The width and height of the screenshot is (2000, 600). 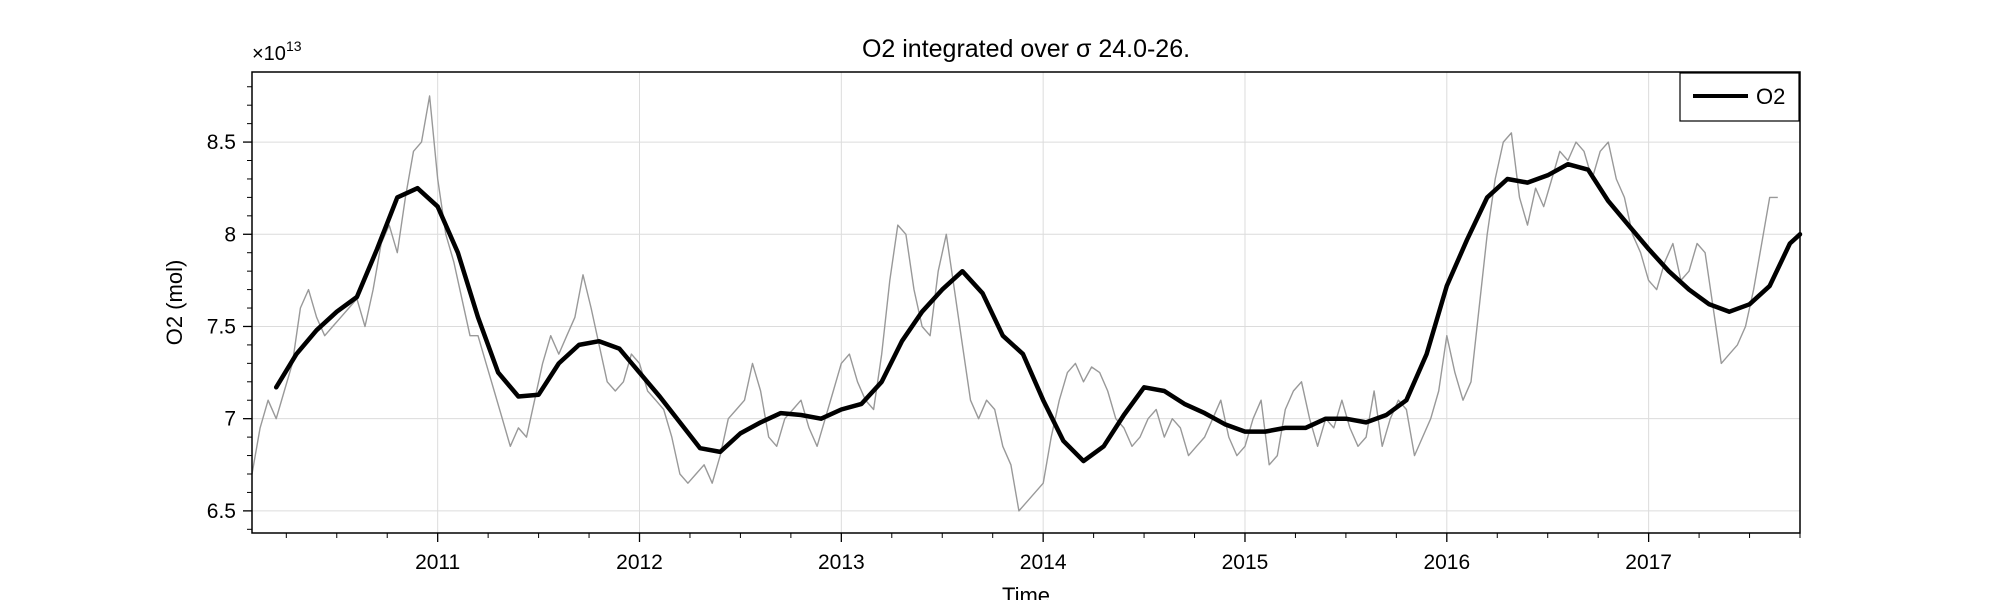 I want to click on y-tick-label: 6.5, so click(x=221, y=511).